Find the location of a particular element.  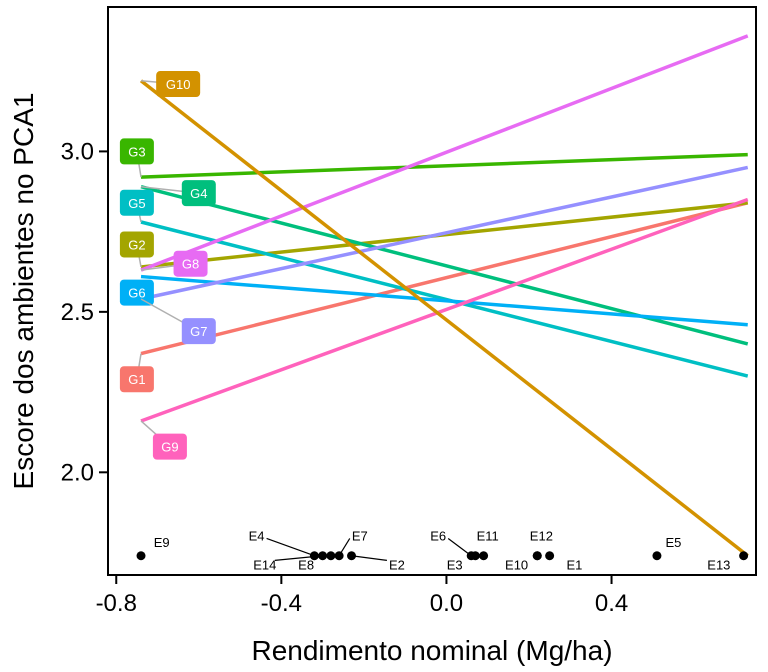

genotype-label-text: G10 is located at coordinates (178, 84).